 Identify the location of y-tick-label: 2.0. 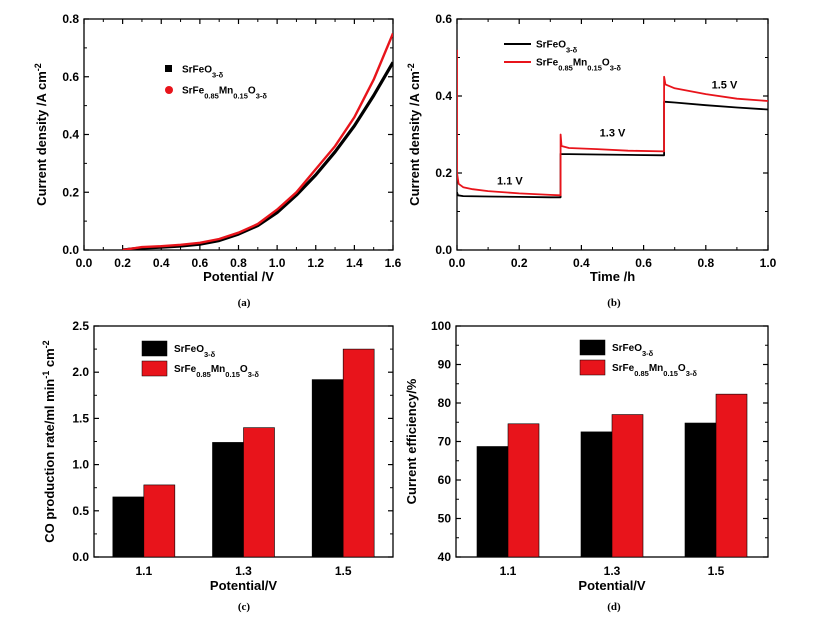
(80, 372).